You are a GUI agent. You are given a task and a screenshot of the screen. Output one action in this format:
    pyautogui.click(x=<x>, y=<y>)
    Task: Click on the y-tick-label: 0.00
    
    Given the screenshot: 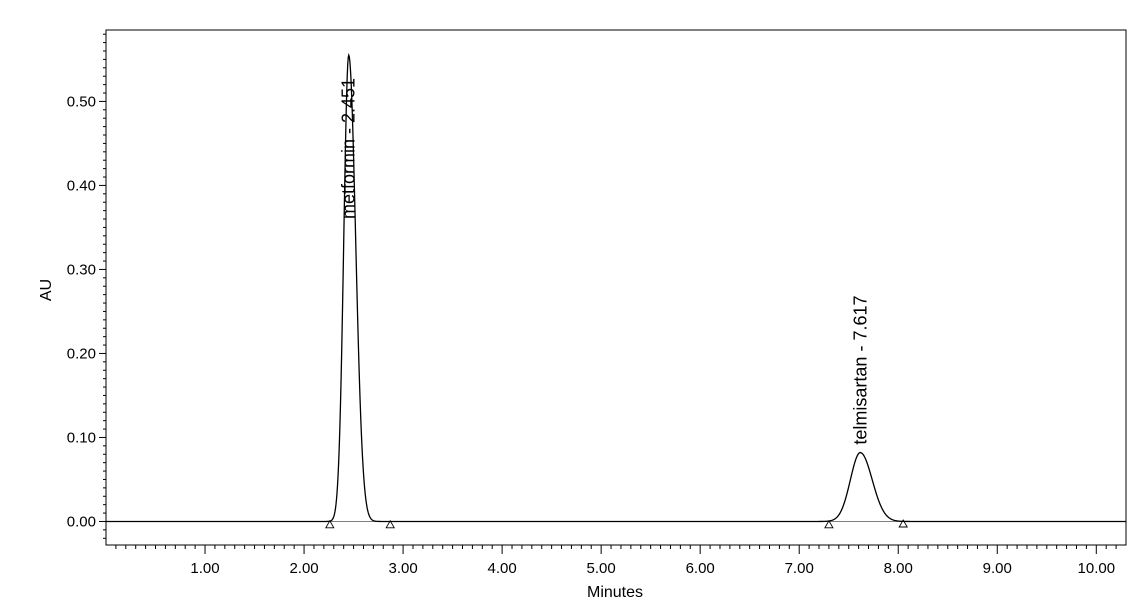 What is the action you would take?
    pyautogui.click(x=81, y=521)
    